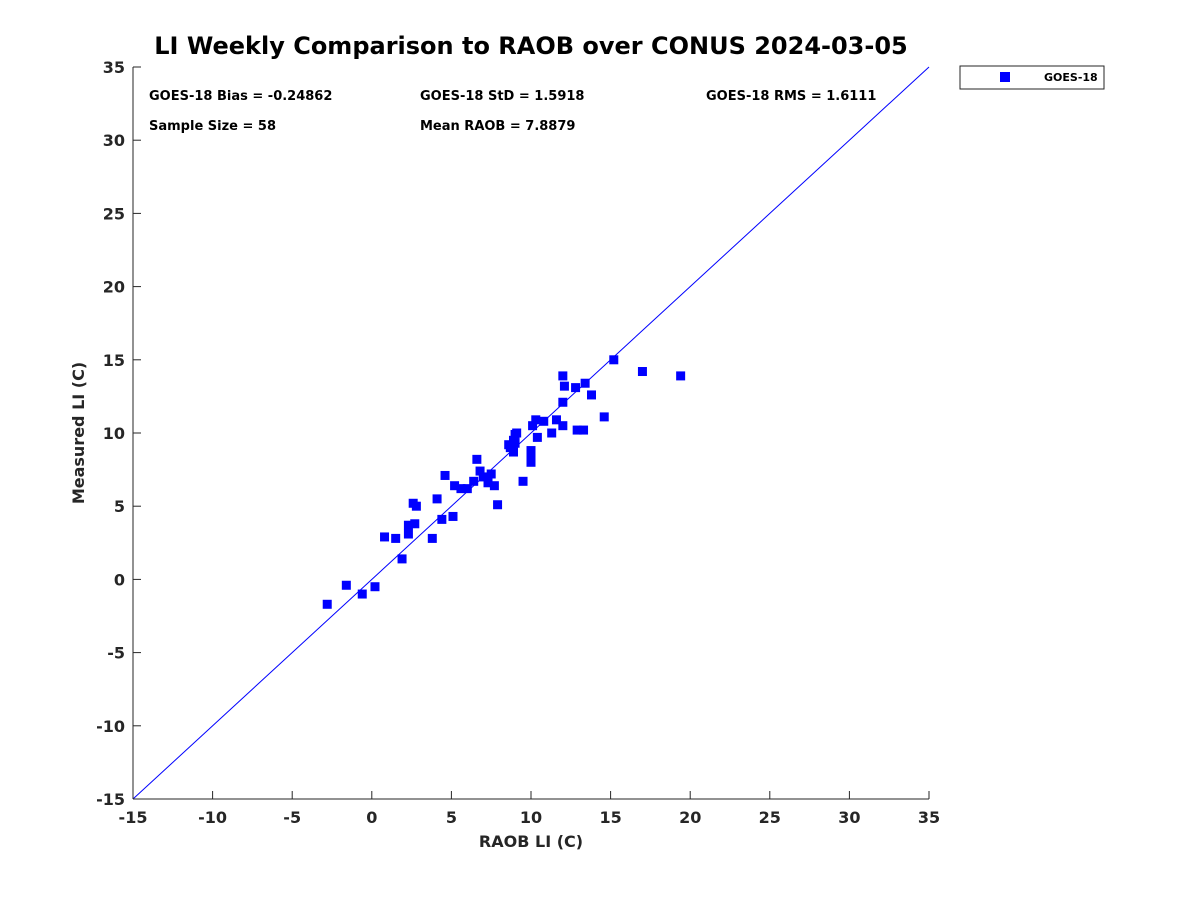 Image resolution: width=1200 pixels, height=900 pixels. I want to click on y-tick-label: 25, so click(114, 213).